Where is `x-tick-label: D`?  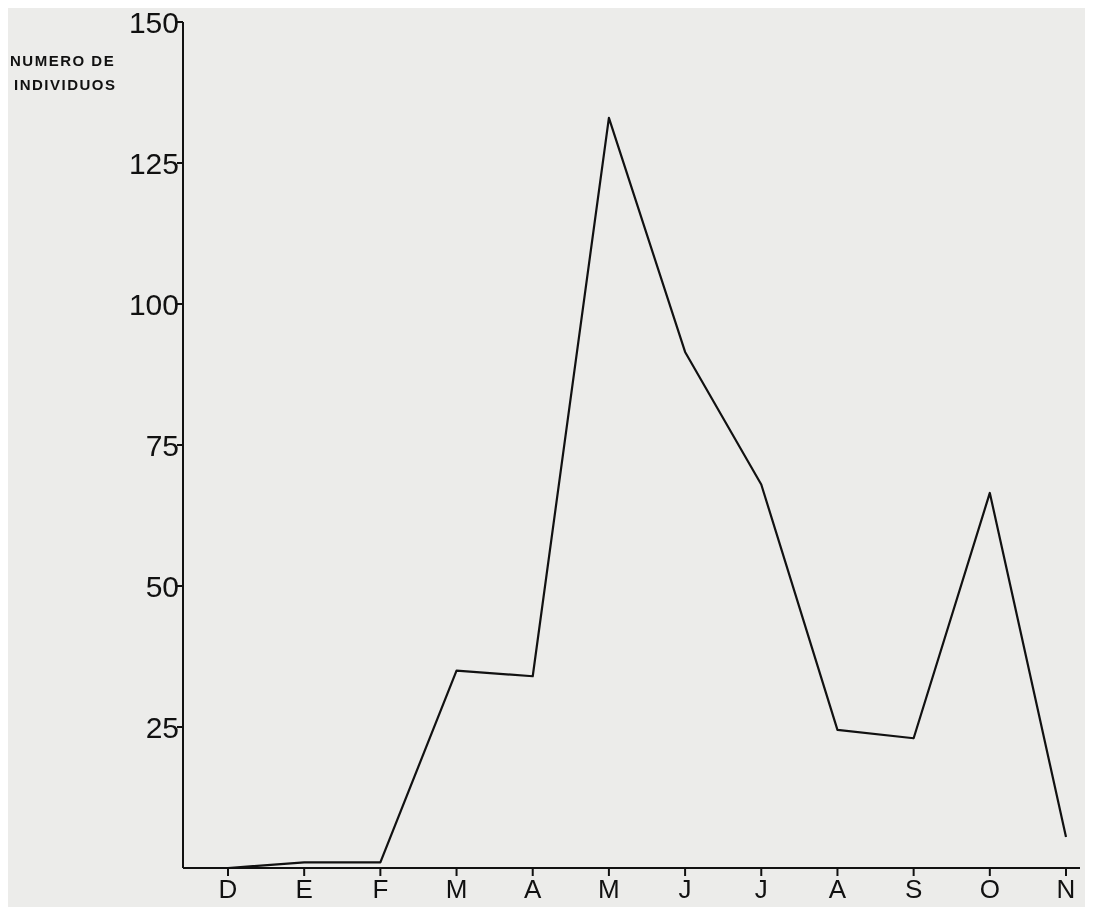
x-tick-label: D is located at coordinates (228, 889).